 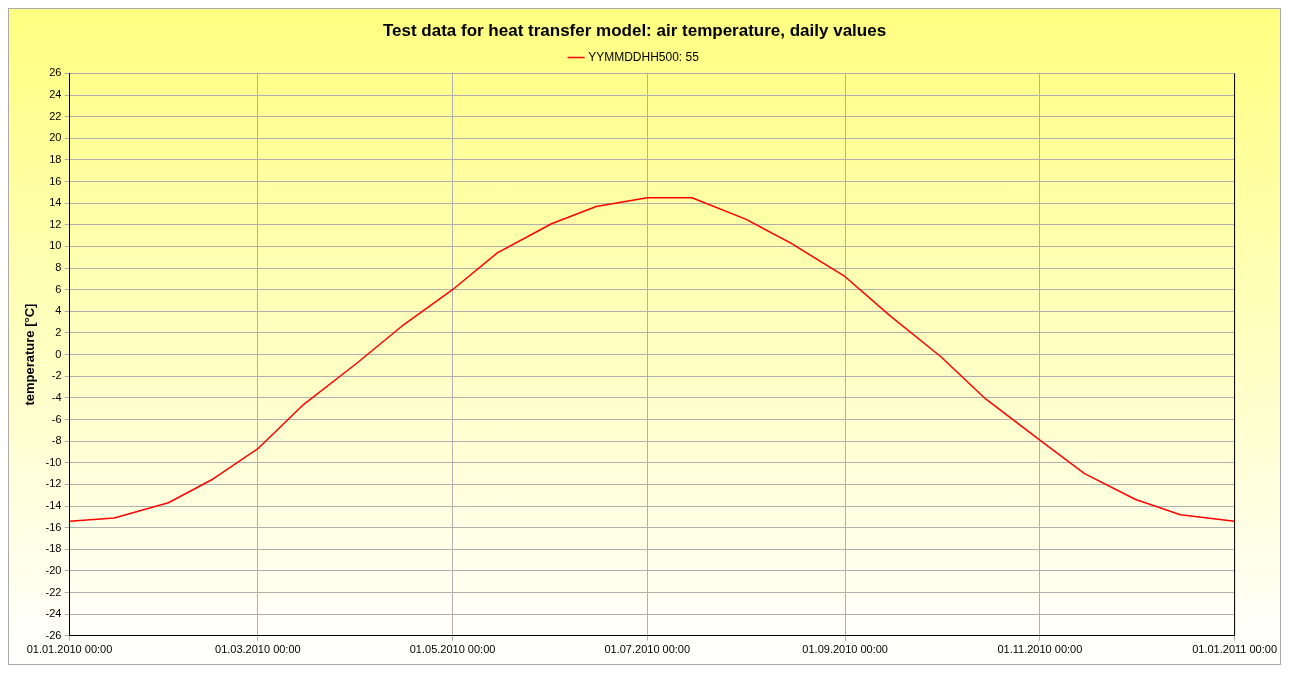 What do you see at coordinates (53, 505) in the screenshot?
I see `y-tick-label: -14` at bounding box center [53, 505].